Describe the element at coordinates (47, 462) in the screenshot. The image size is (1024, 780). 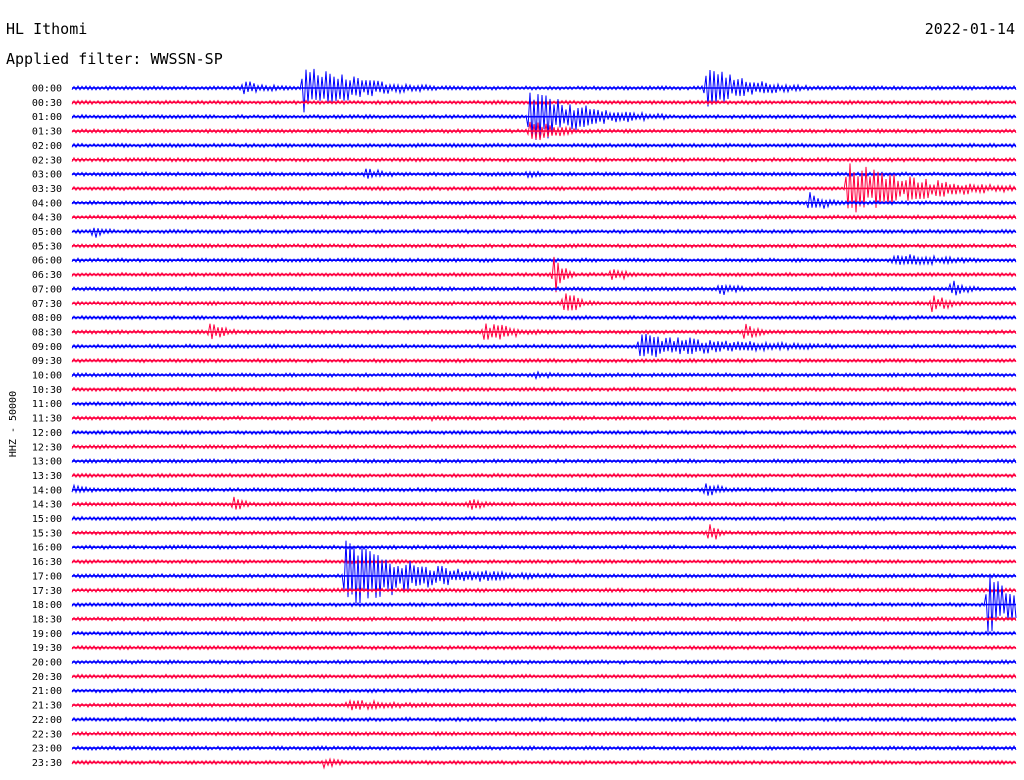
I see `time-tick-label: 13:00` at that location.